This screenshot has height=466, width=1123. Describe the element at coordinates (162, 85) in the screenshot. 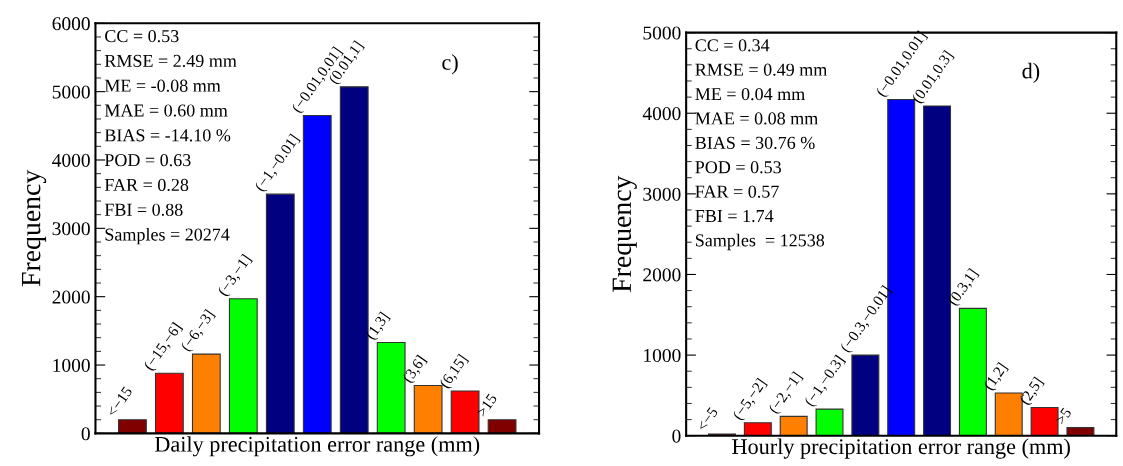

I see `annotation: ME = -0.08 mm` at that location.